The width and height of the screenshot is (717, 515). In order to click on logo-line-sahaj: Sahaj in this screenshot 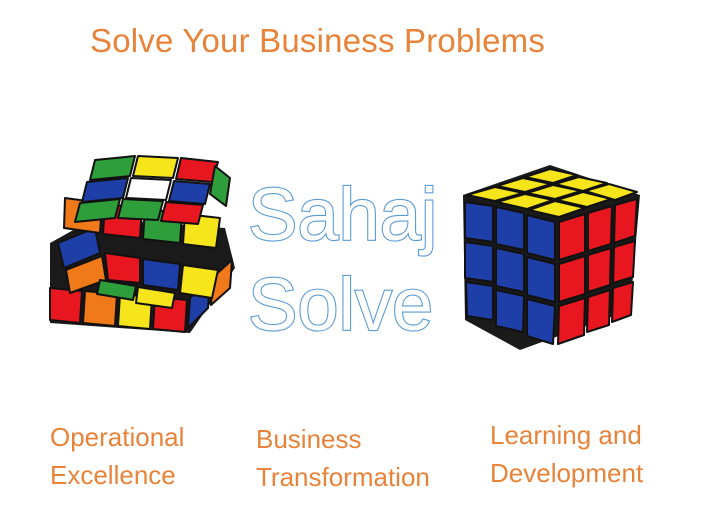, I will do `click(342, 214)`.